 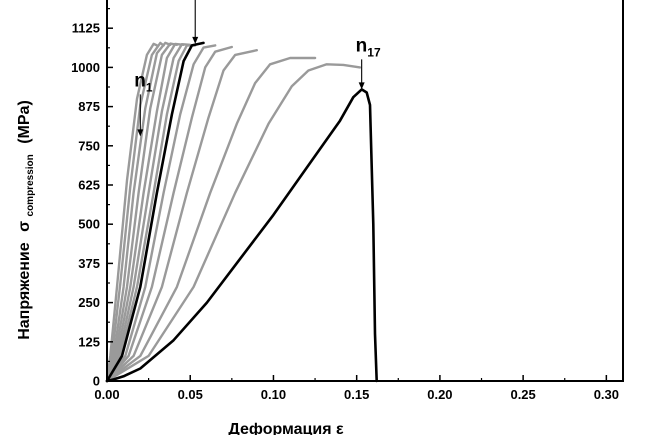 I want to click on x-axis: 0.00 0.05 0.10 0.15 0.20 0.25 0.30, so click(x=356, y=388).